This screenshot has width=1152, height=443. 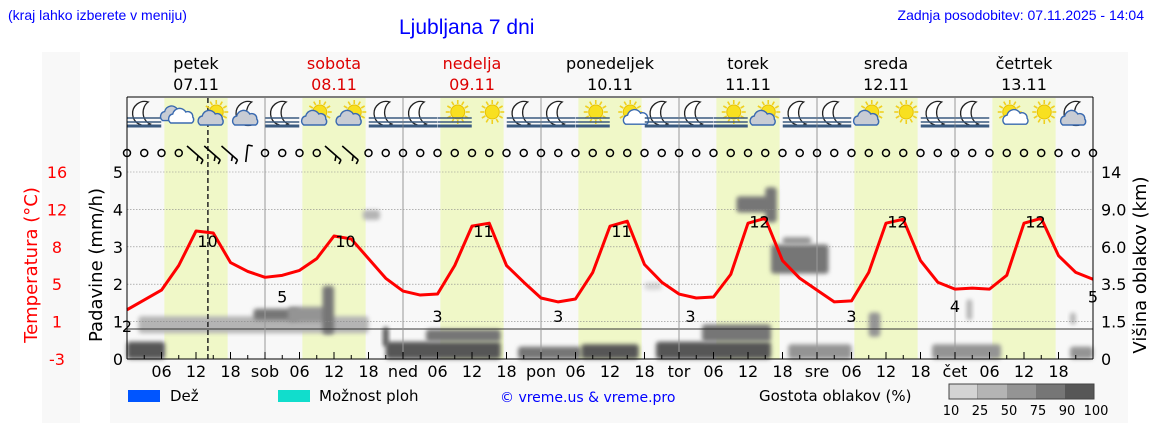 I want to click on day-name: ponedeljek, so click(x=610, y=63).